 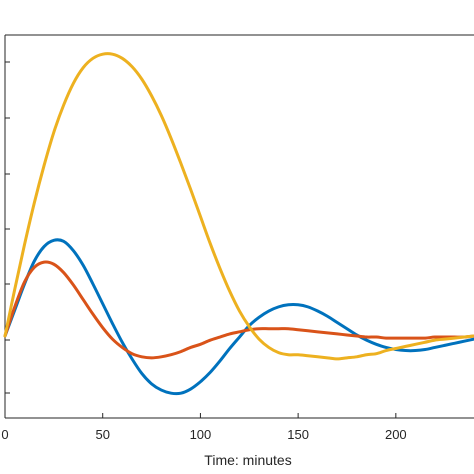 I want to click on x-tick-label: 150, so click(x=298, y=434).